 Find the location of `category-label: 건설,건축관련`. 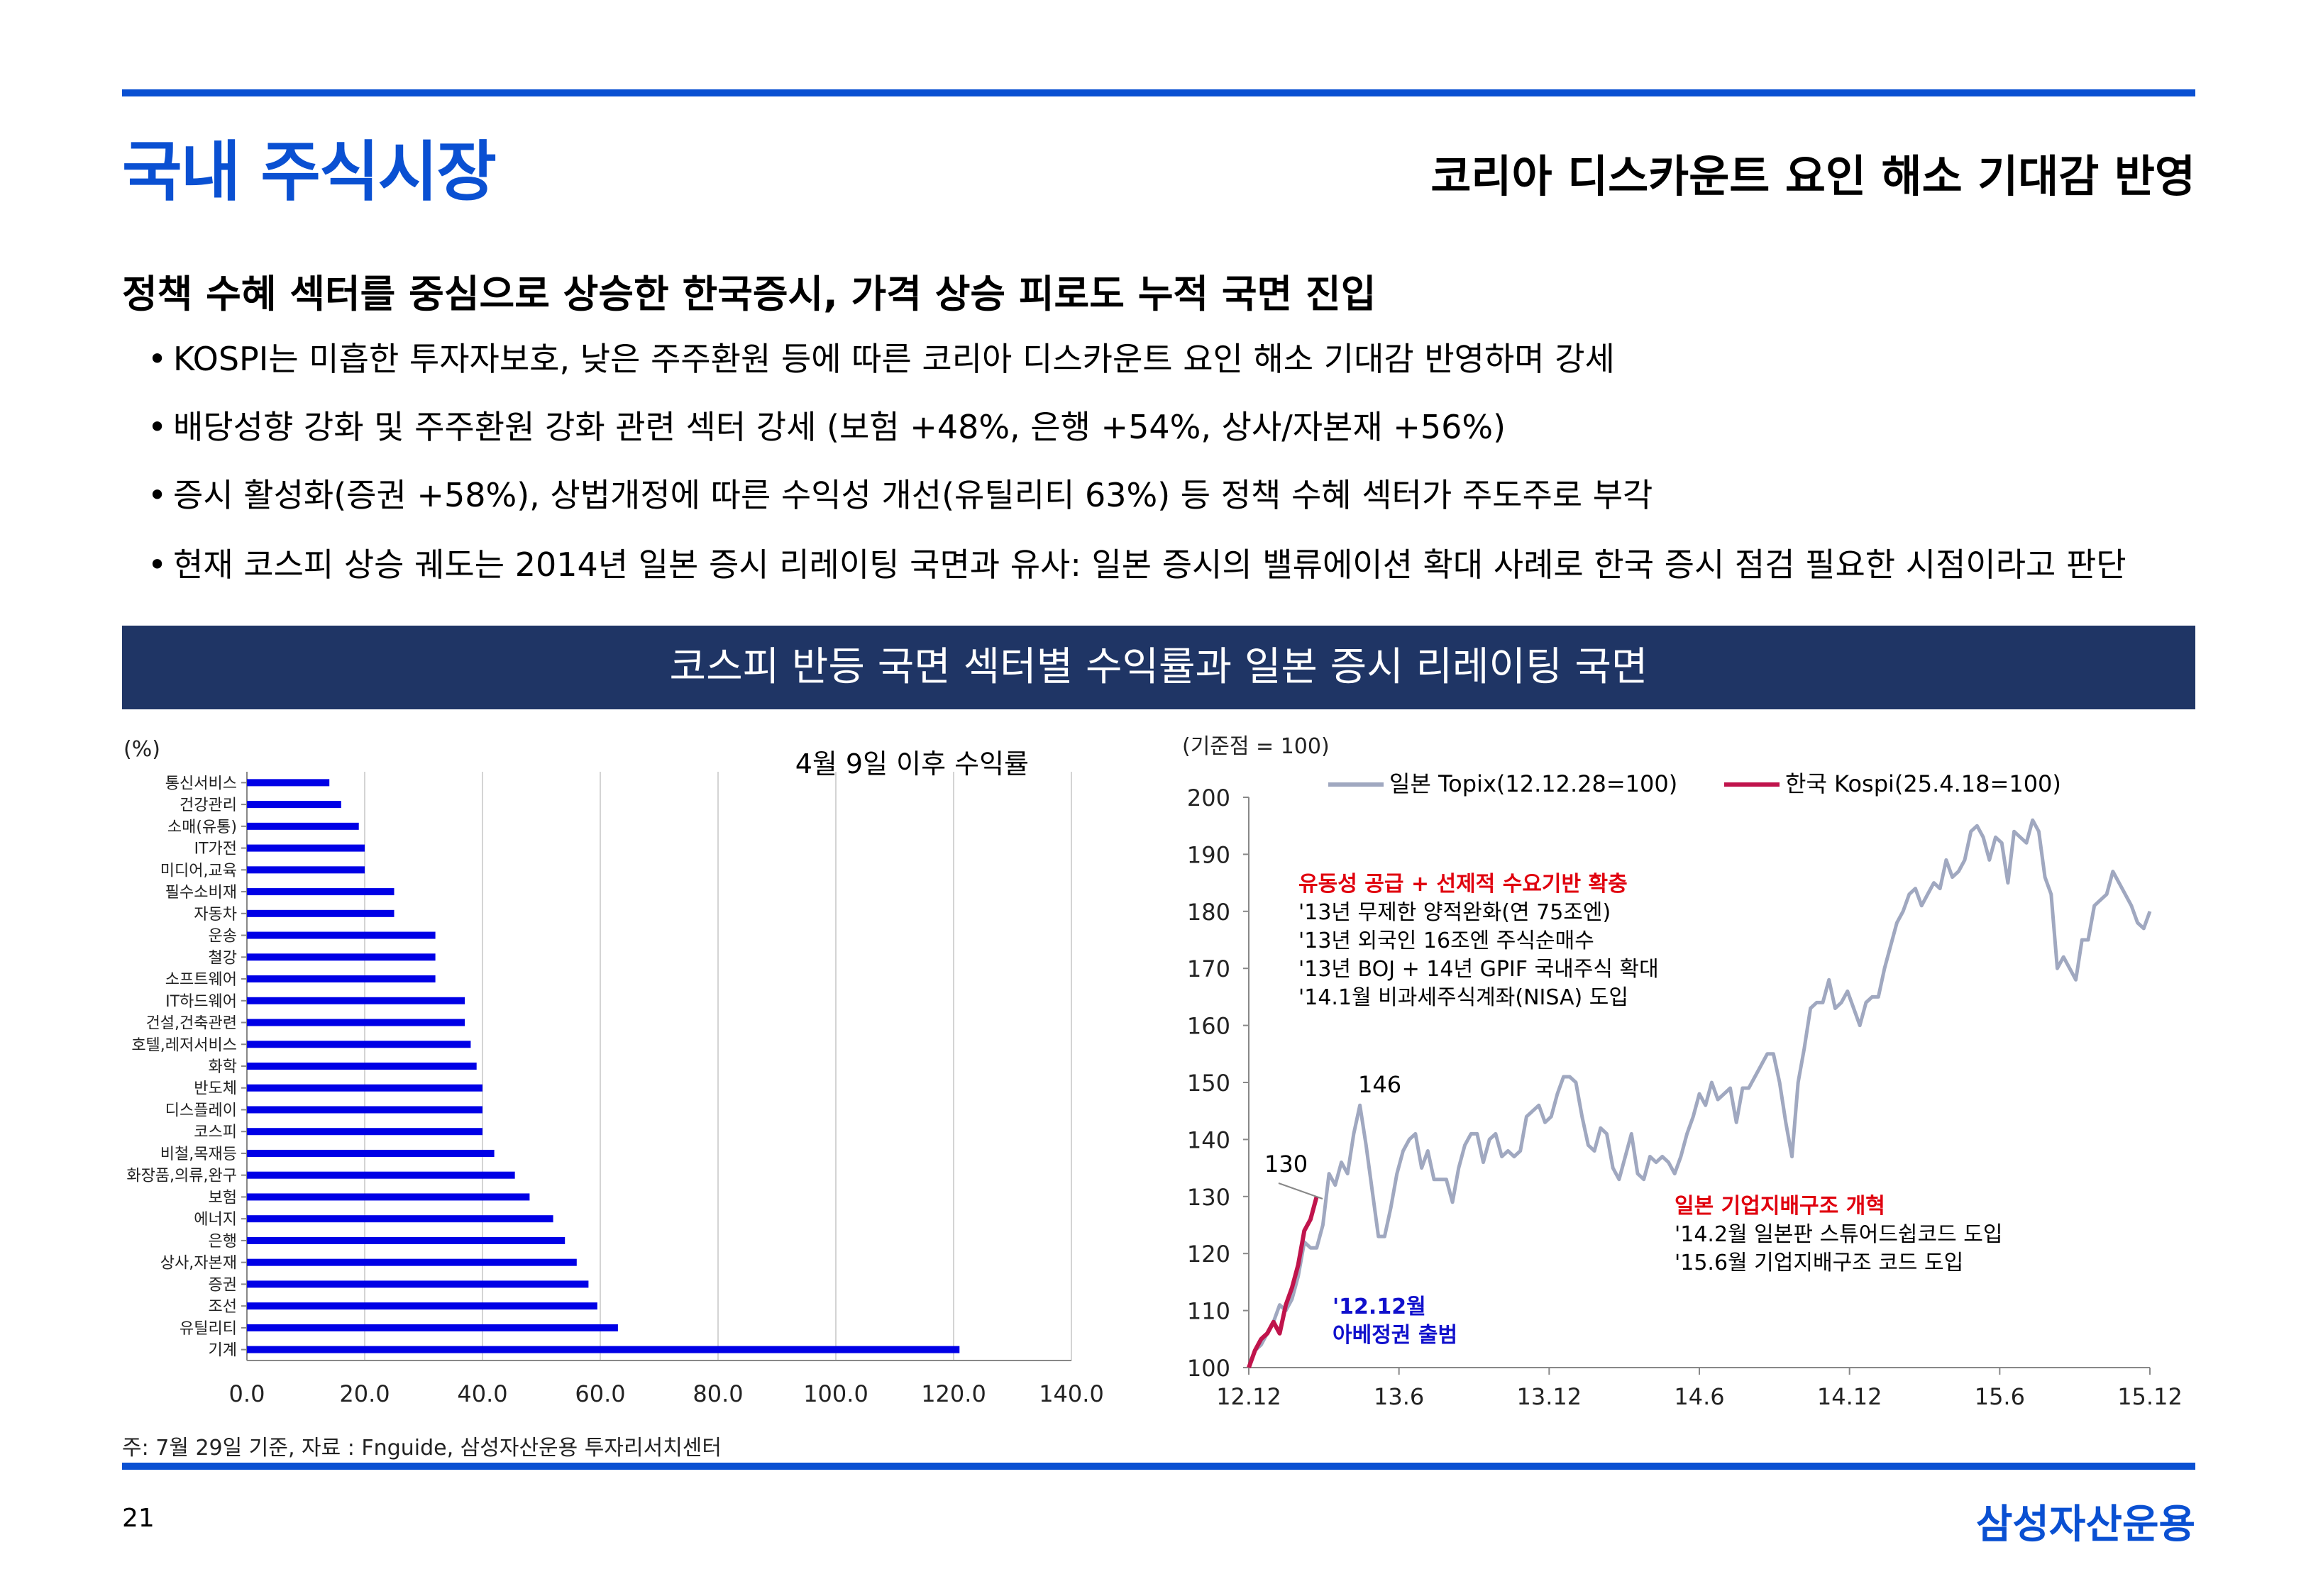

category-label: 건설,건축관련 is located at coordinates (191, 1024).